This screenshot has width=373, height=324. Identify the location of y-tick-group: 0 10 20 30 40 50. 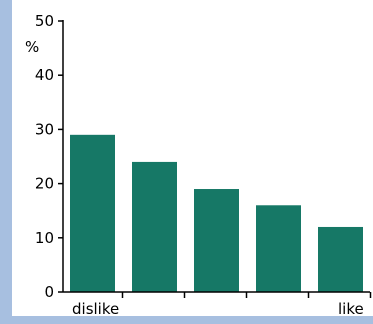
(49, 156).